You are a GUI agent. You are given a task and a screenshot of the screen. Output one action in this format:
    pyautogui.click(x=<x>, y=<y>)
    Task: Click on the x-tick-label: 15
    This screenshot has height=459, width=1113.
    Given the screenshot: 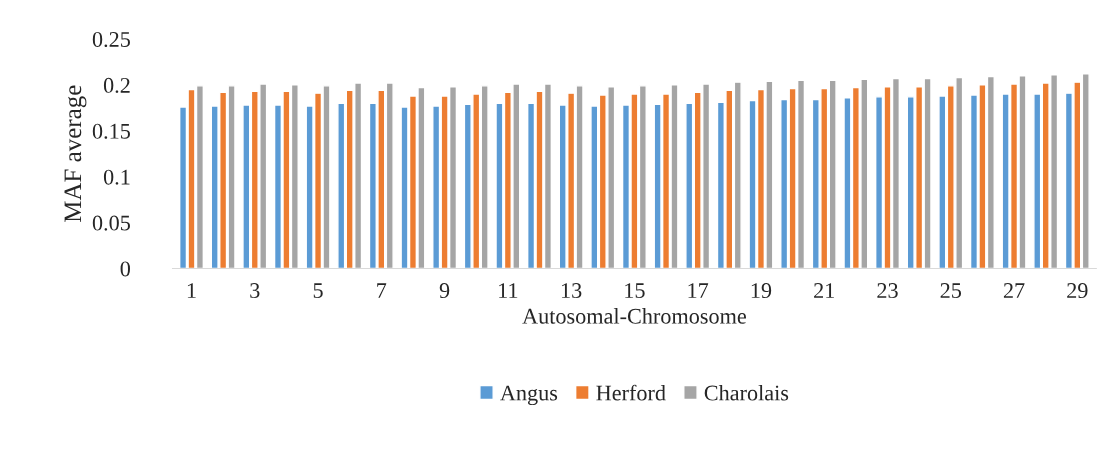 What is the action you would take?
    pyautogui.click(x=635, y=291)
    